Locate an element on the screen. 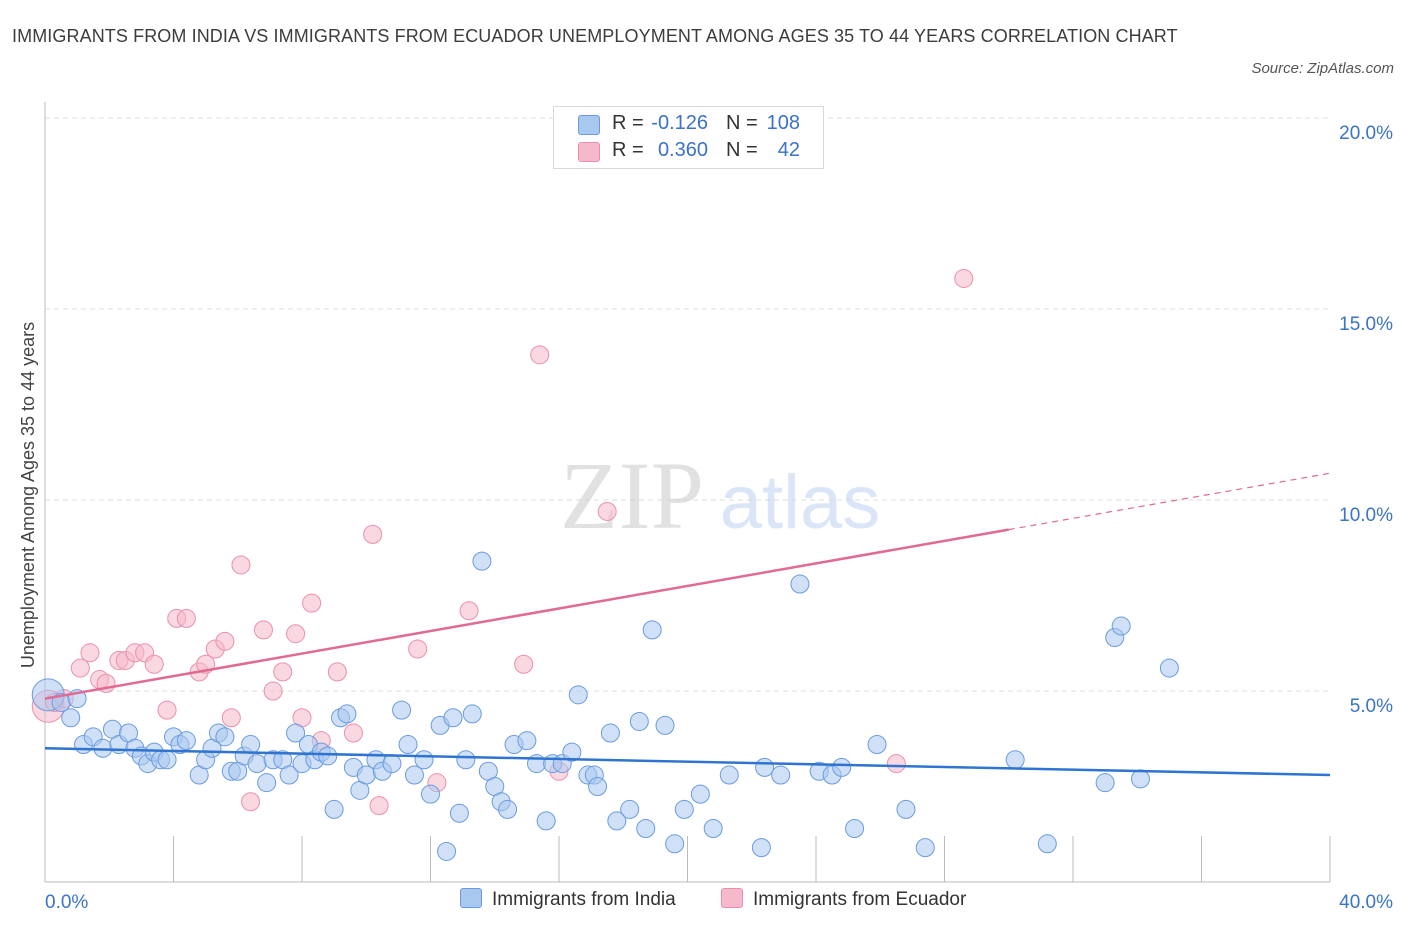 This screenshot has height=930, width=1406. bottom-legend-swatch-ecuador is located at coordinates (732, 898).